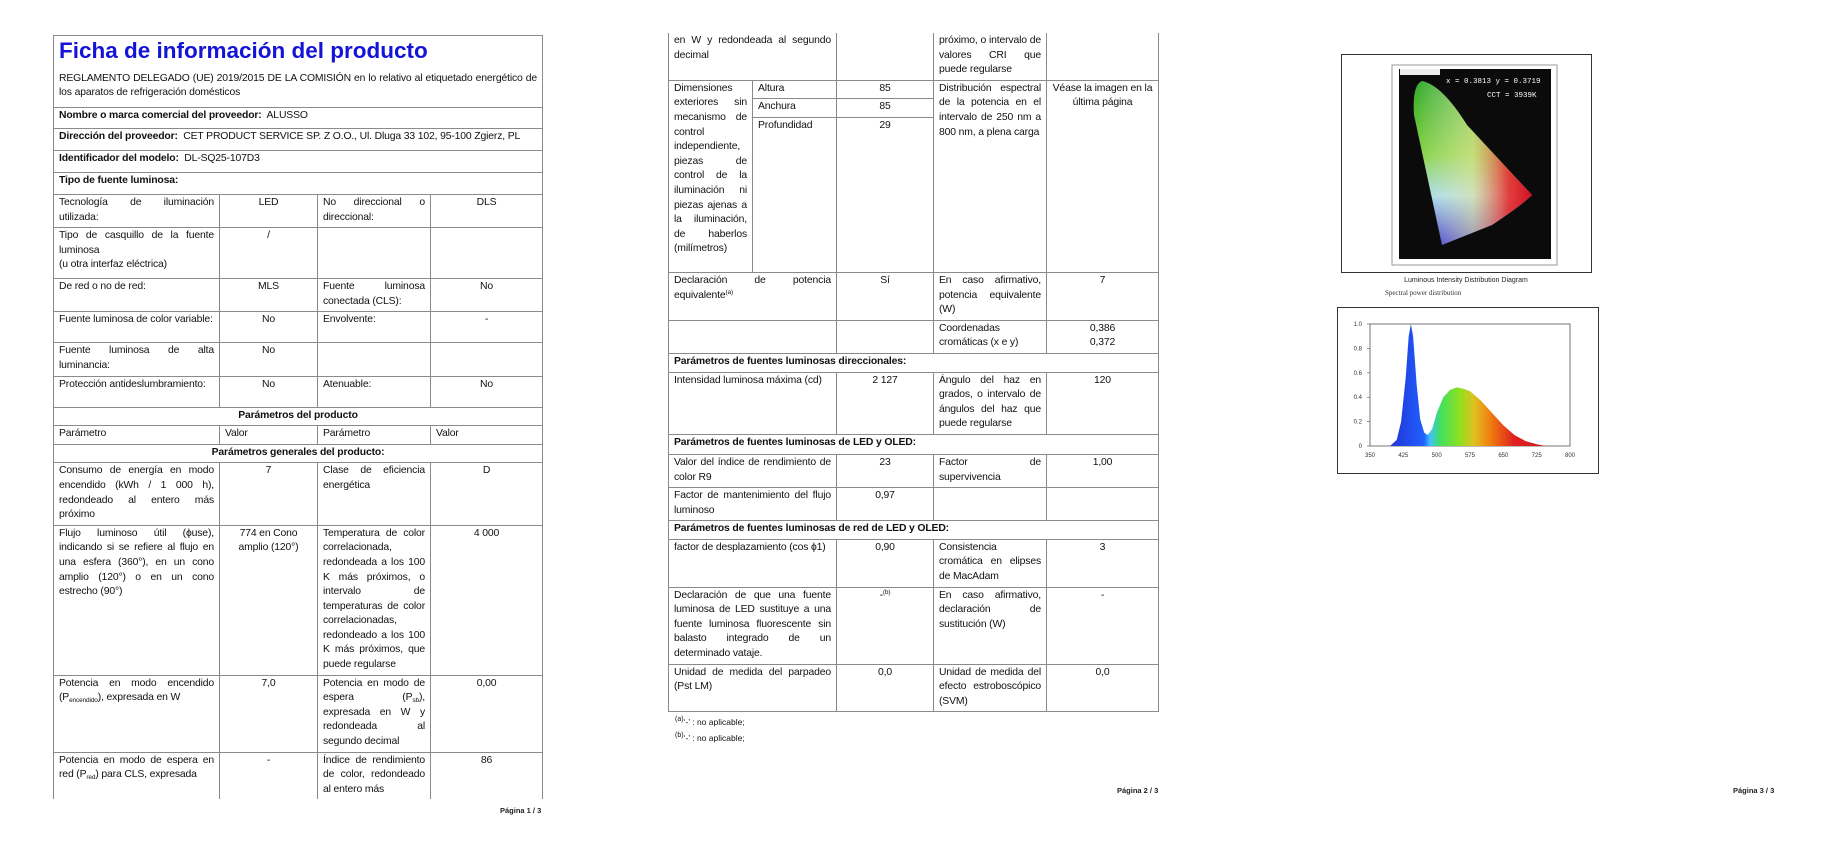  What do you see at coordinates (990, 504) in the screenshot?
I see `param-label` at bounding box center [990, 504].